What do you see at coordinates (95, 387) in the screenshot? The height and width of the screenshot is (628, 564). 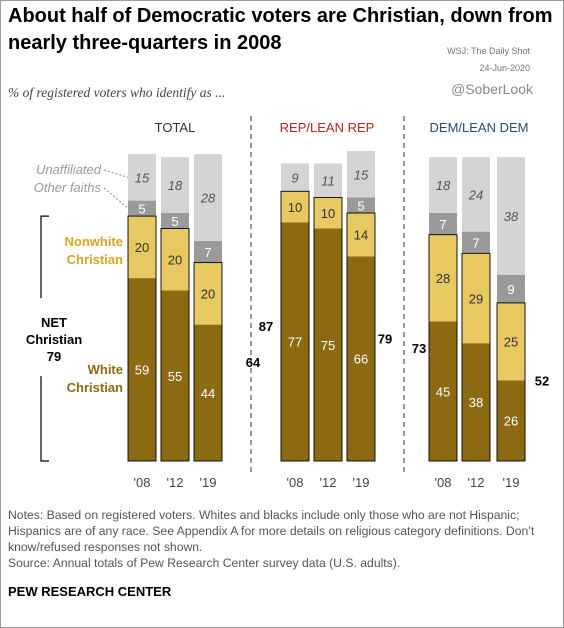 I see `legend-white-christian-line2: Christian` at bounding box center [95, 387].